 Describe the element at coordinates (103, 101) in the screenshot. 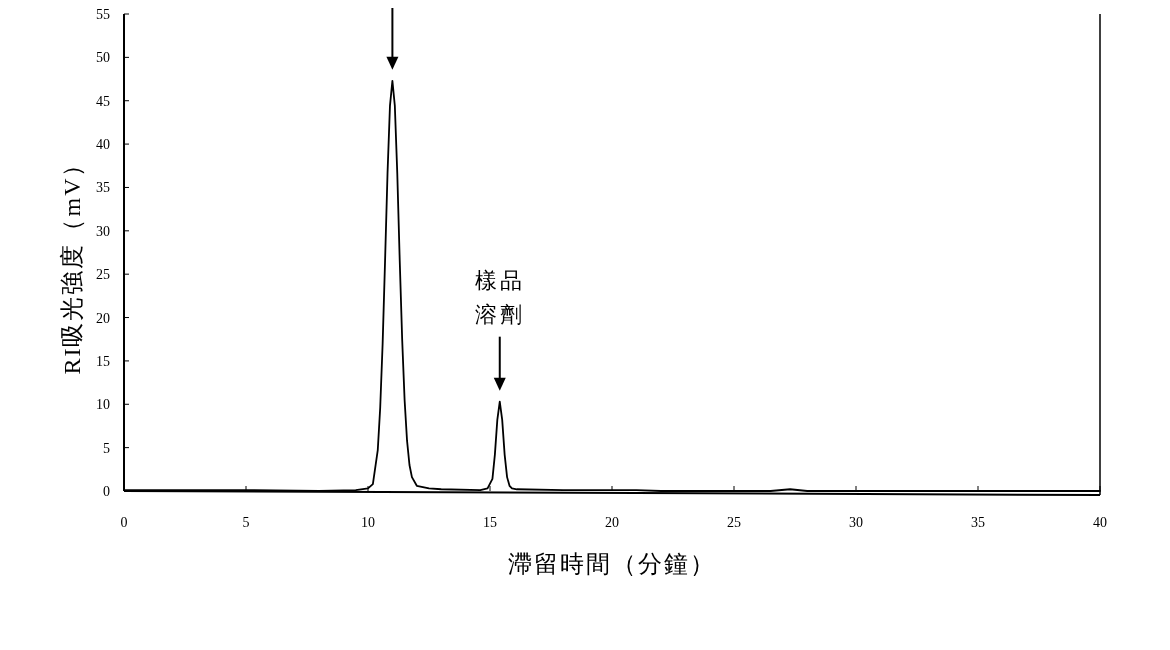

I see `y-tick-label: 45` at that location.